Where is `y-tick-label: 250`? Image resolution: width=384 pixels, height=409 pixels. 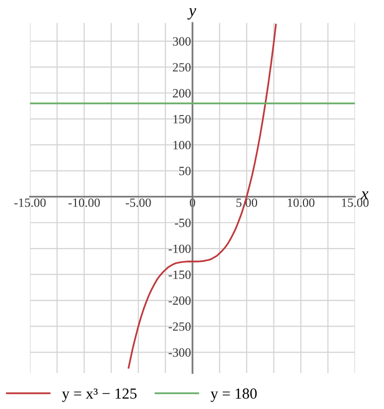
y-tick-label: 250 is located at coordinates (181, 67).